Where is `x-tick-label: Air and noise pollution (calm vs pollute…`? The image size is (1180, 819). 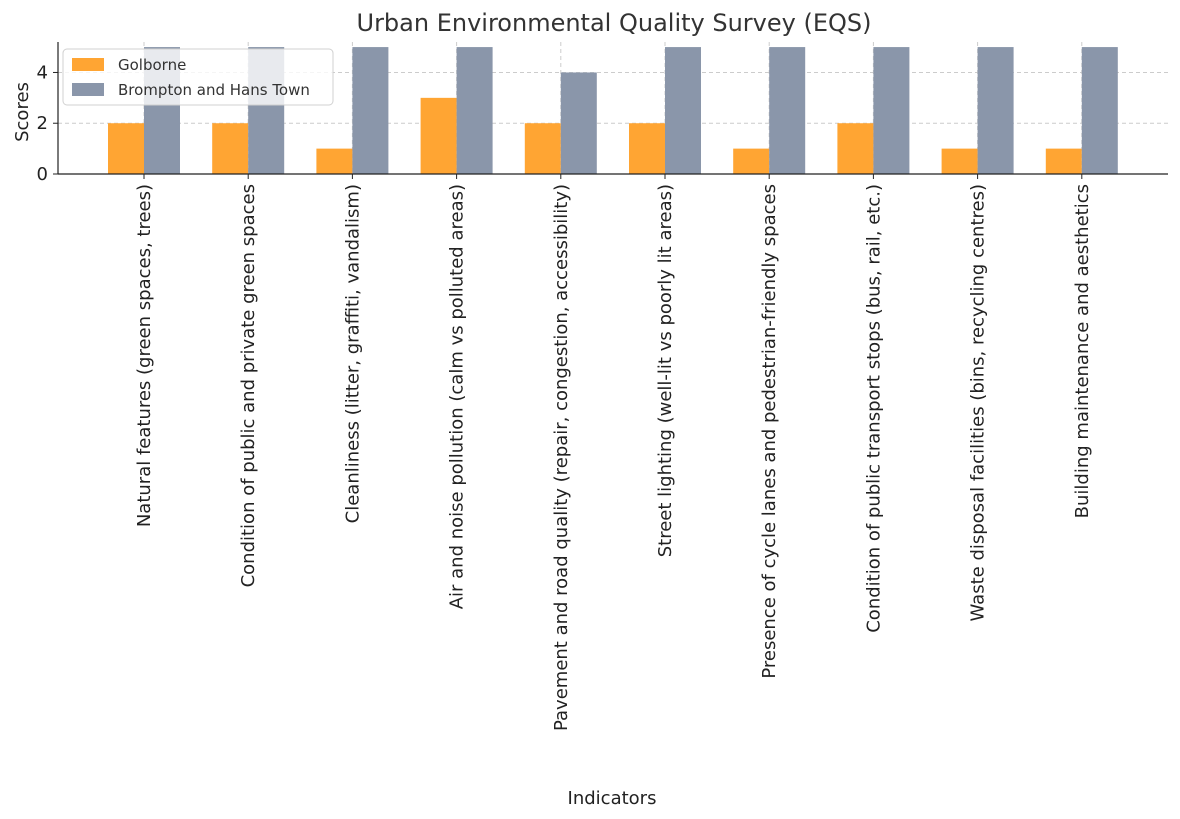 x-tick-label: Air and noise pollution (calm vs pollute… is located at coordinates (457, 396).